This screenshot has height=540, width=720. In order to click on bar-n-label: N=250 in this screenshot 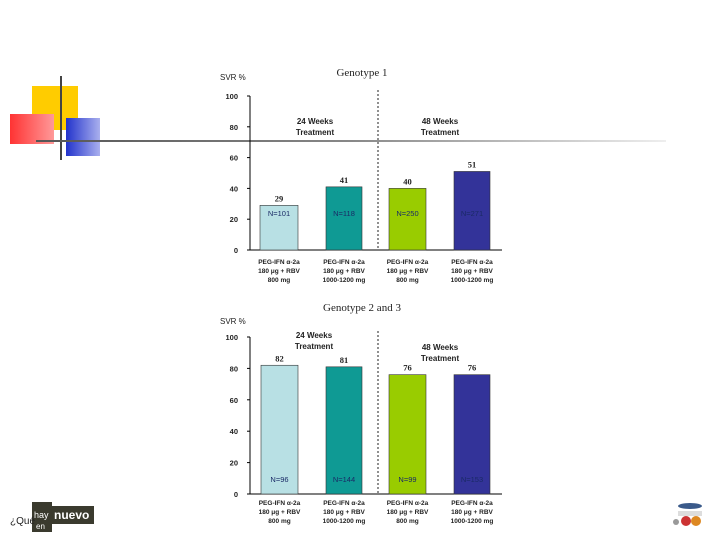, I will do `click(407, 213)`.